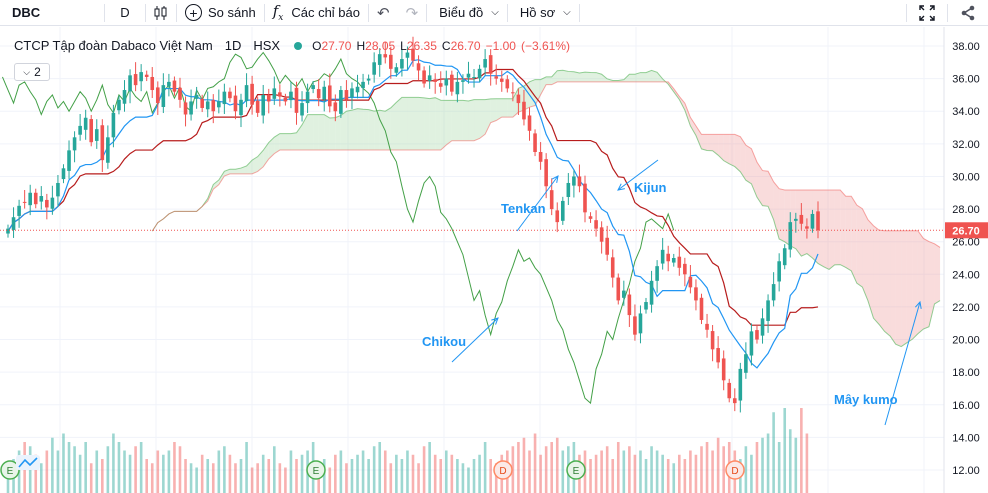 The image size is (988, 493). Describe the element at coordinates (220, 13) in the screenshot. I see `compare-button: + So sánh` at that location.